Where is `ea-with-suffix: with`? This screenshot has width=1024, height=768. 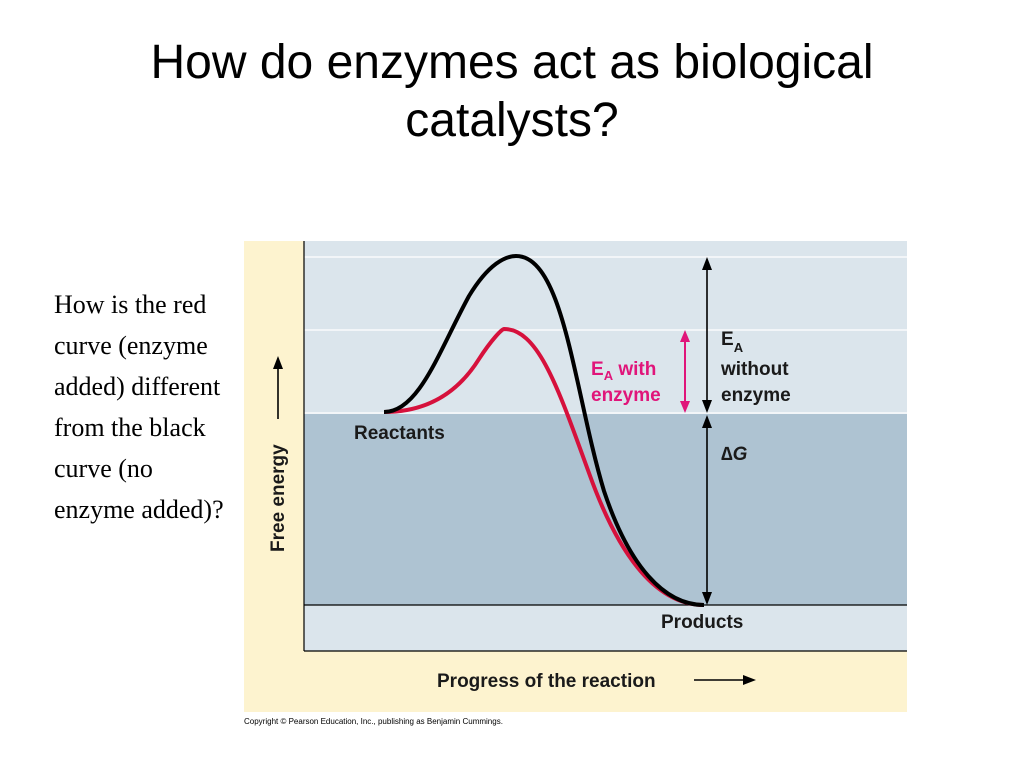
ea-with-suffix: with is located at coordinates (634, 369).